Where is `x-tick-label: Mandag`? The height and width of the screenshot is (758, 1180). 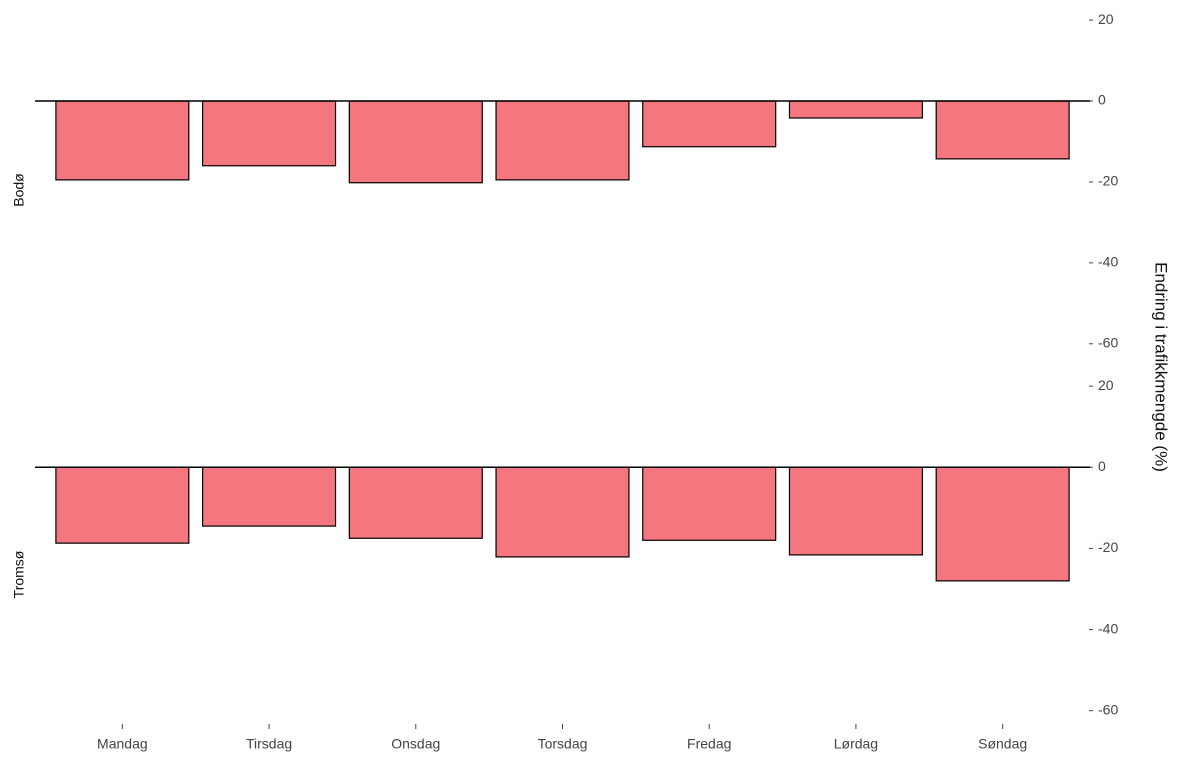 x-tick-label: Mandag is located at coordinates (122, 744).